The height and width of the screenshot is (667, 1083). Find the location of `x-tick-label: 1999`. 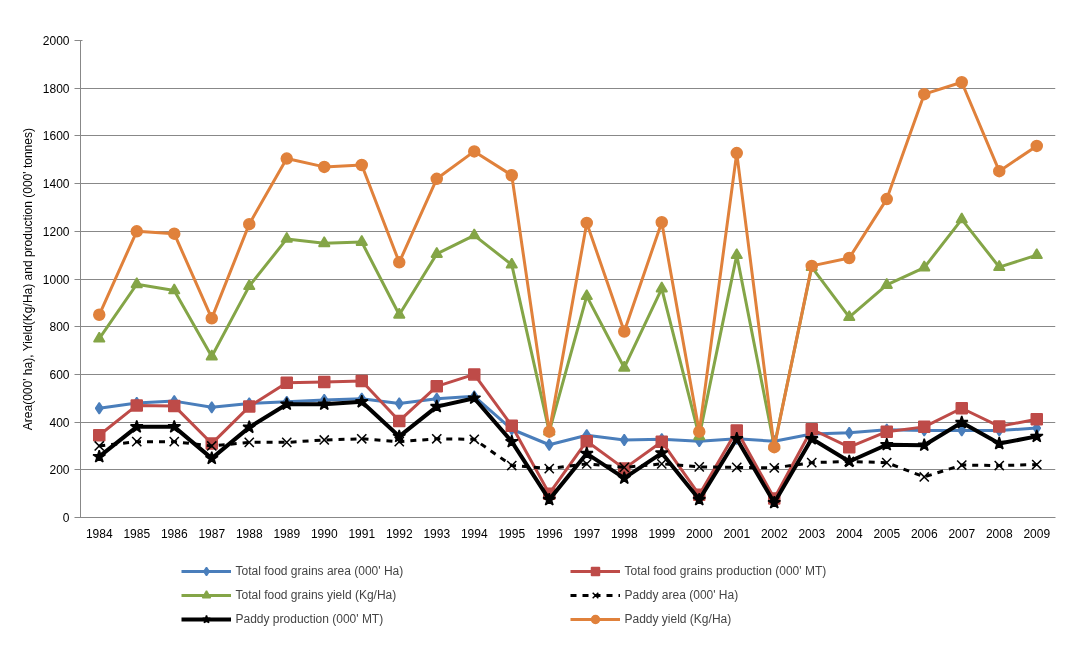

x-tick-label: 1999 is located at coordinates (662, 533).